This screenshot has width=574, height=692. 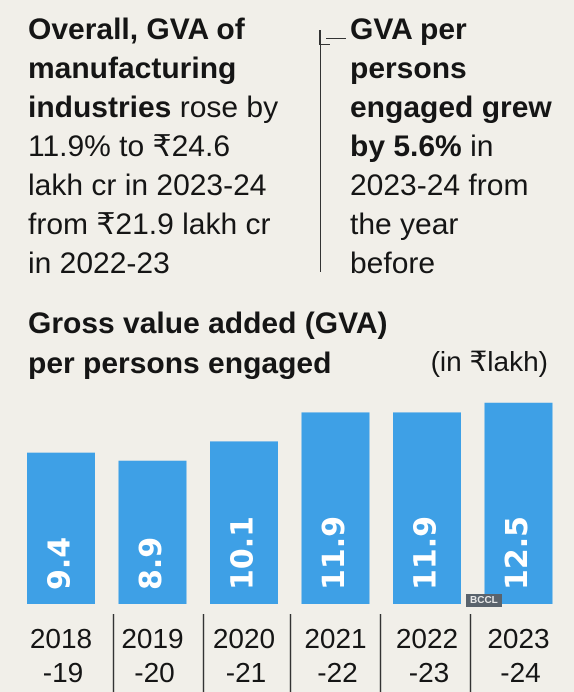 I want to click on summary-line: manufacturing, so click(x=132, y=68).